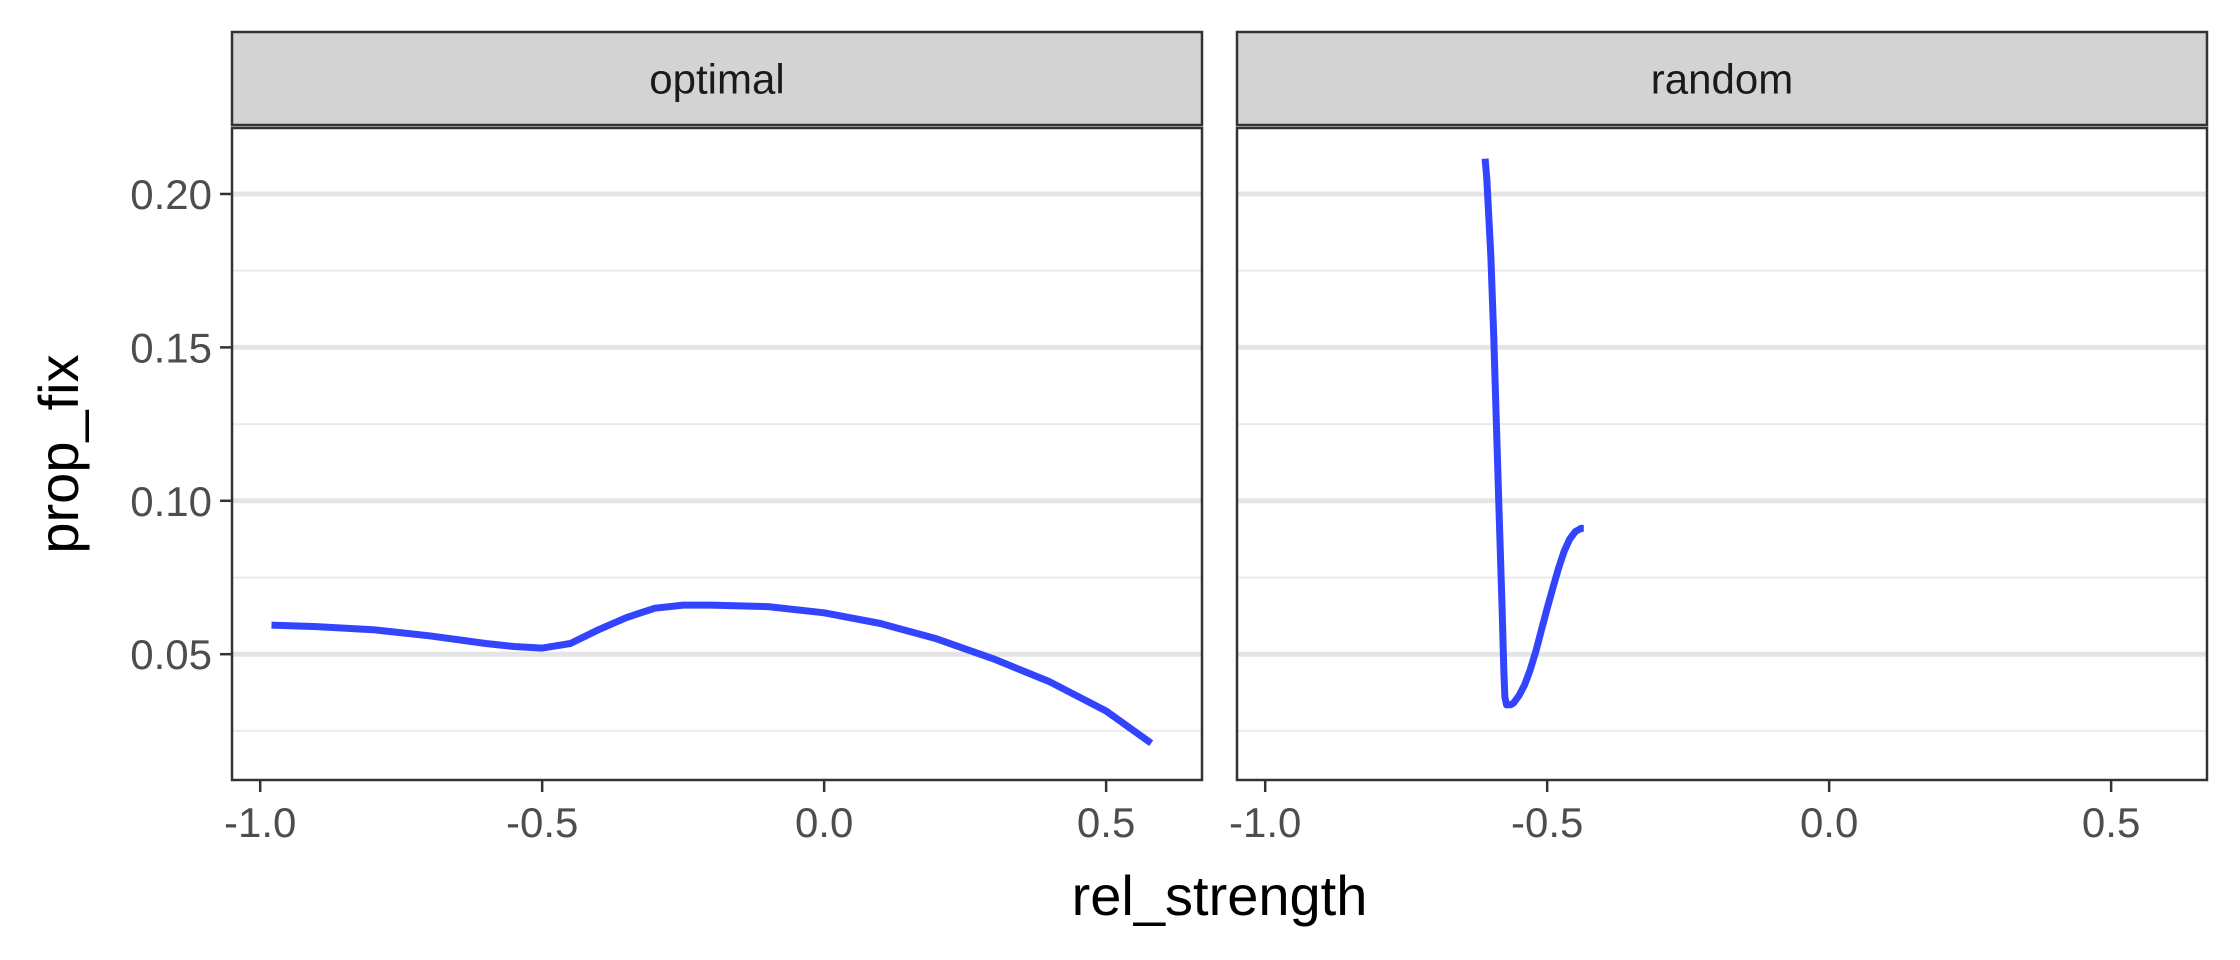  I want to click on strip-label: random, so click(1722, 79).